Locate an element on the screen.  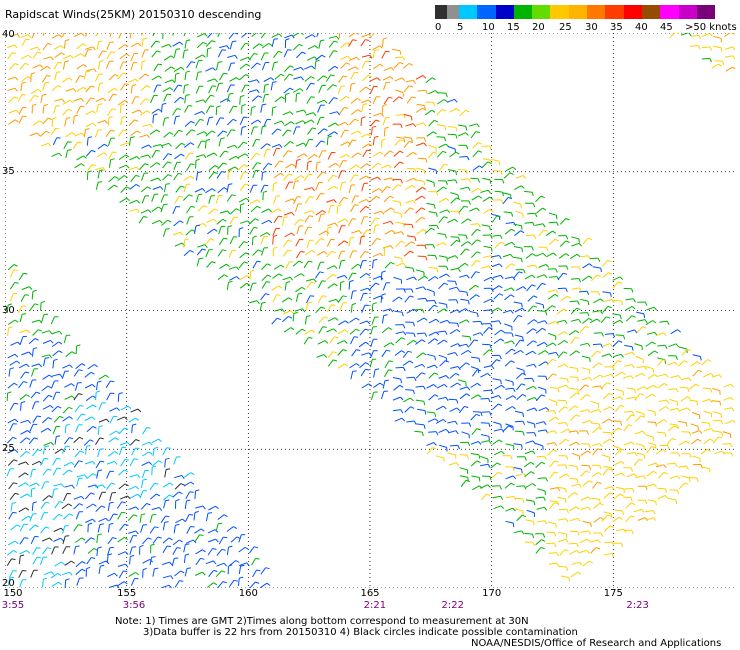
latitude-tick-label: 40 is located at coordinates (8, 34).